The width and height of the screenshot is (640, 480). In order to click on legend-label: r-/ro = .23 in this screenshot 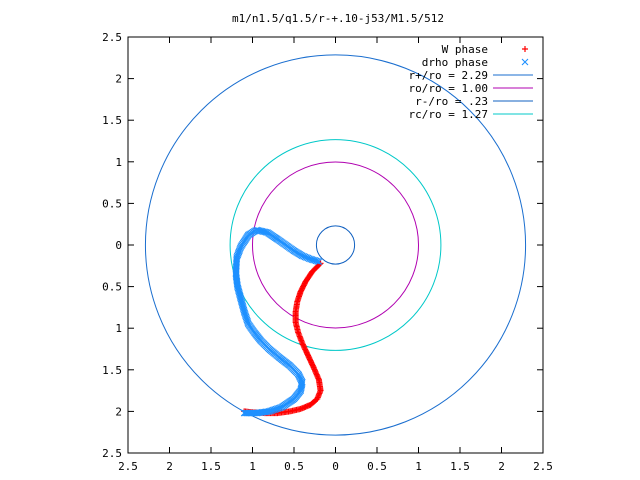, I will do `click(451, 101)`.